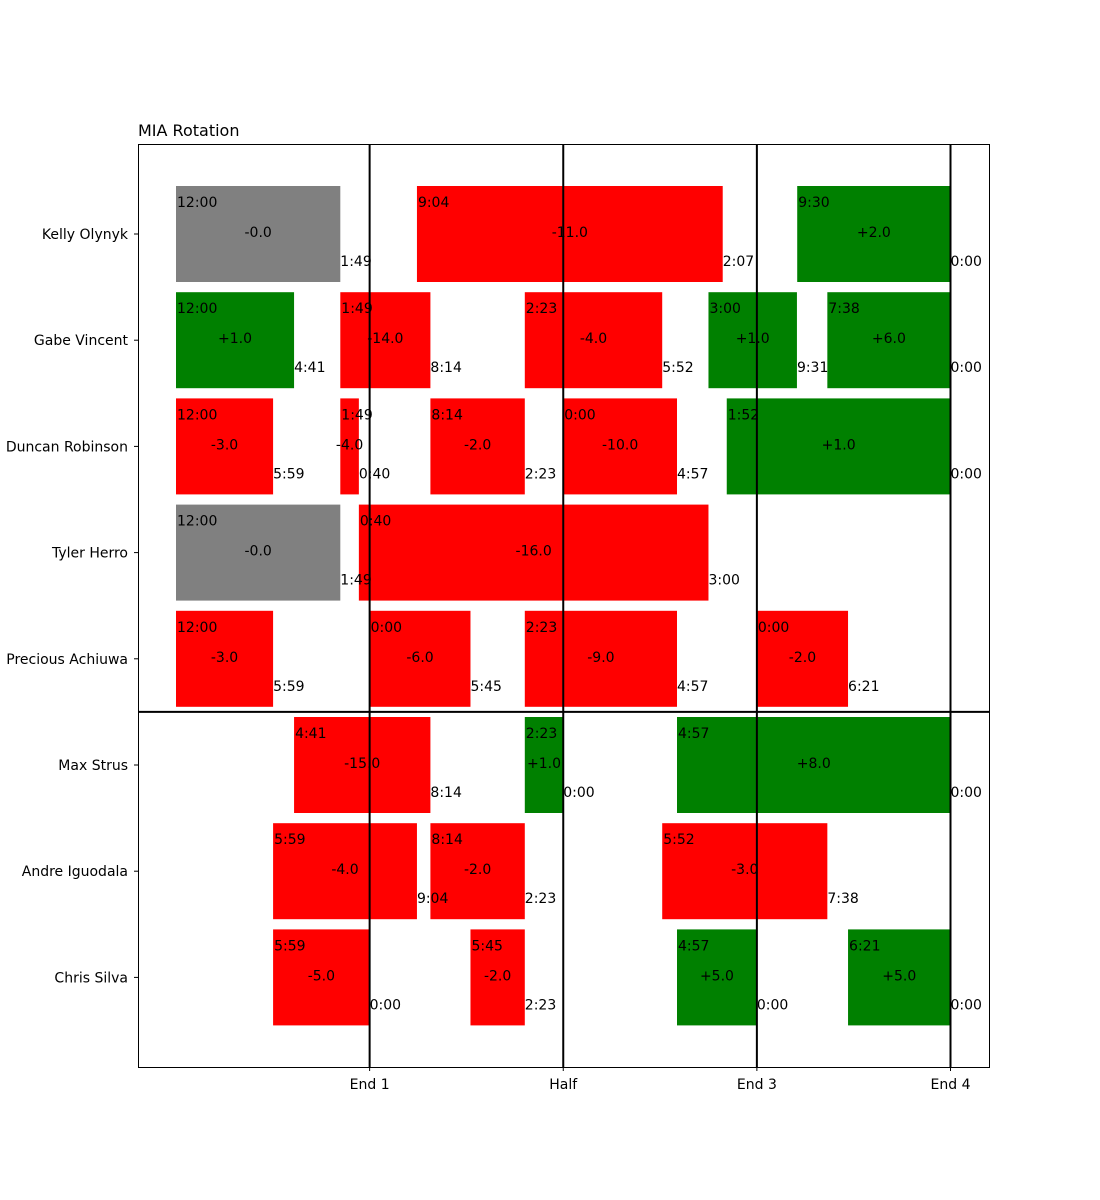 This screenshot has width=1100, height=1200. I want to click on stint-plus-minus-label: -11.0, so click(570, 233).